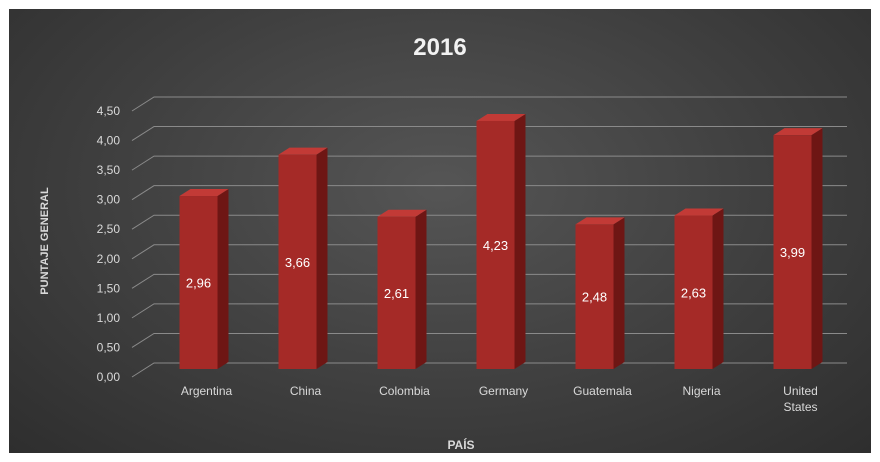  I want to click on x-tick-label: Colombia, so click(404, 391).